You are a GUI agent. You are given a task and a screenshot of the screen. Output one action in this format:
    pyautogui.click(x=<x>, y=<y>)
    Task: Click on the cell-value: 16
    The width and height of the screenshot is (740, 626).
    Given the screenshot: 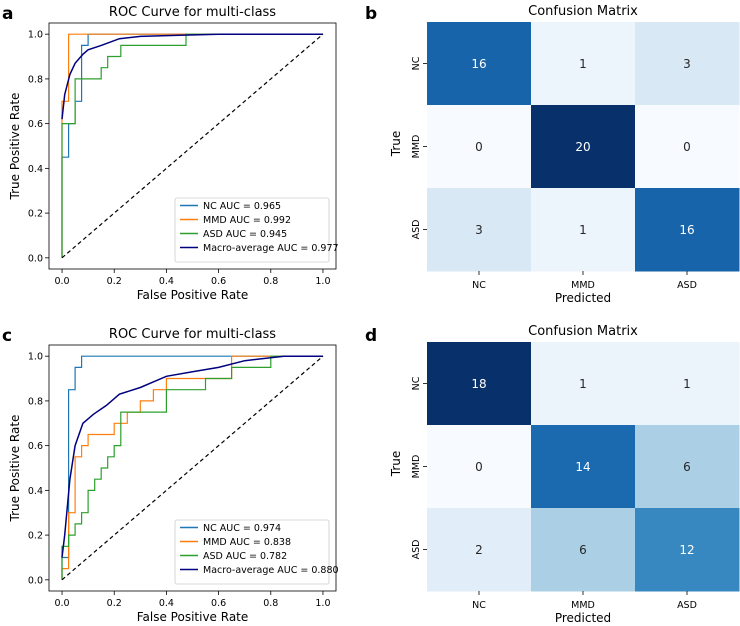 What is the action you would take?
    pyautogui.click(x=478, y=64)
    